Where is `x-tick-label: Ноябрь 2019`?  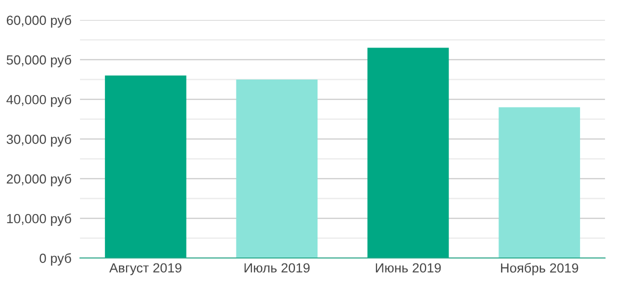 x-tick-label: Ноябрь 2019 is located at coordinates (539, 269).